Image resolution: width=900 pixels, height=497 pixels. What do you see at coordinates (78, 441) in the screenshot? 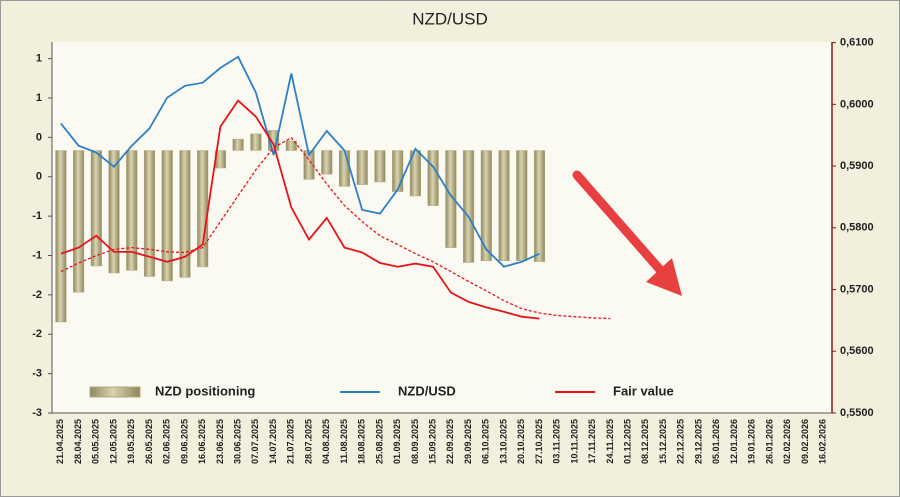
I see `x-tick-label: 28.04.2025` at bounding box center [78, 441].